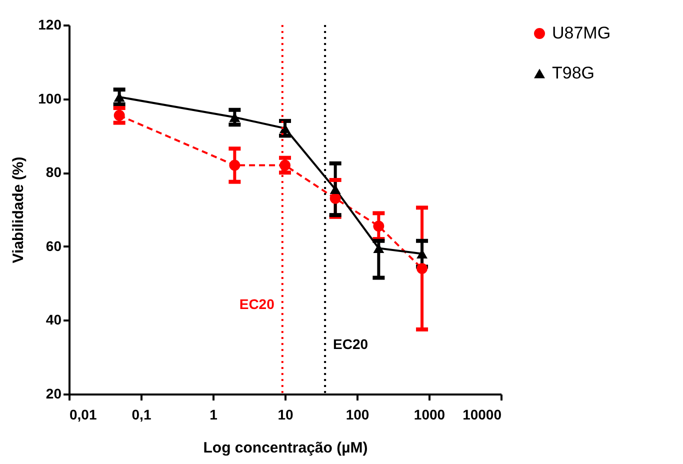 The height and width of the screenshot is (464, 683). Describe the element at coordinates (581, 33) in the screenshot. I see `legend-label: U87MG` at that location.